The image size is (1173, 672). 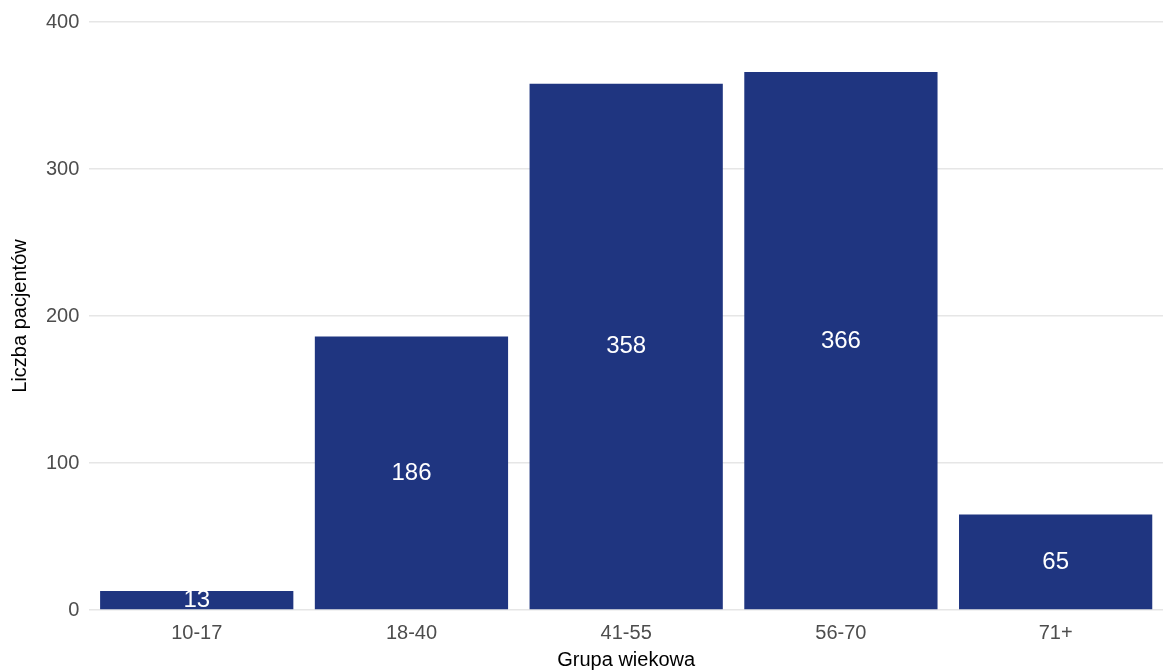 I want to click on x-tick-label: 56-70, so click(x=841, y=631).